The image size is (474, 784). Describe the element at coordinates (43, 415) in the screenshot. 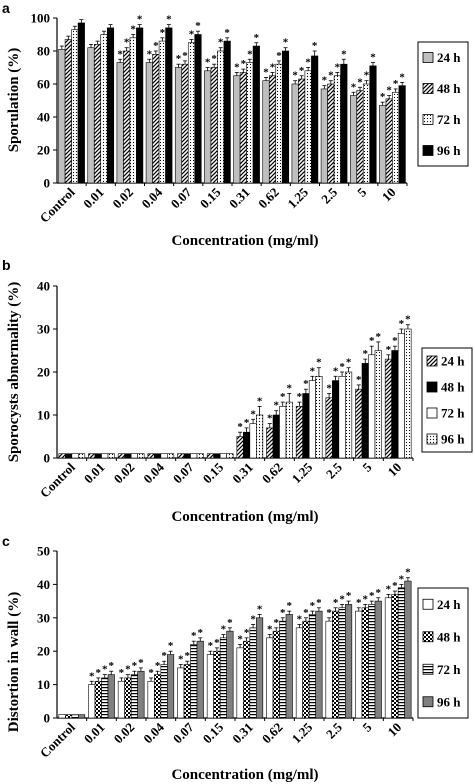

I see `panel-b-y-tick-label: 10` at that location.